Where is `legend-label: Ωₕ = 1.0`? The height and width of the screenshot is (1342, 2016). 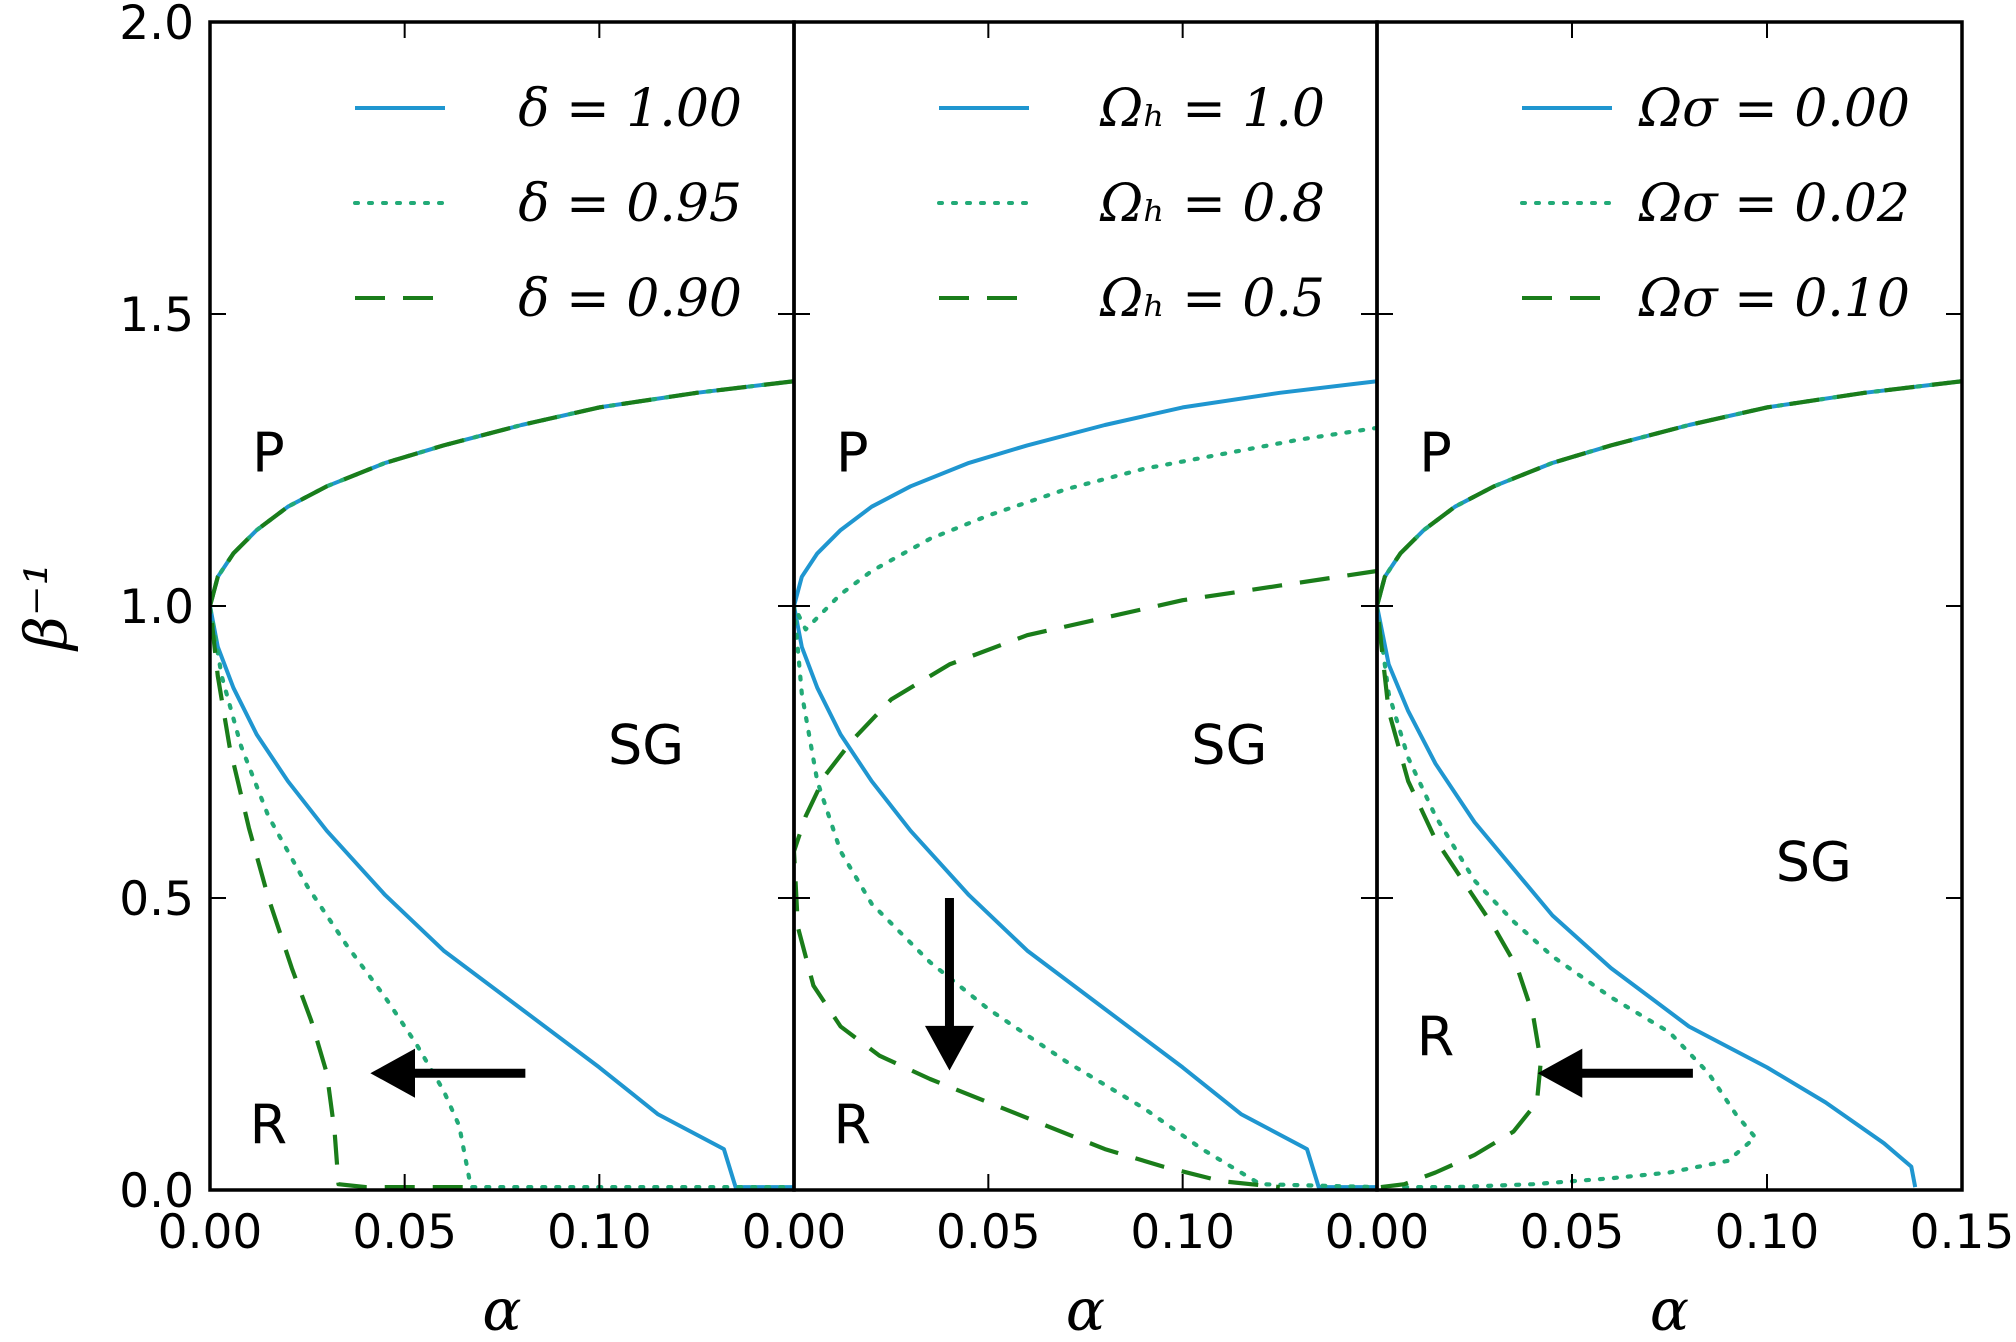 legend-label: Ωₕ = 1.0 is located at coordinates (1212, 109).